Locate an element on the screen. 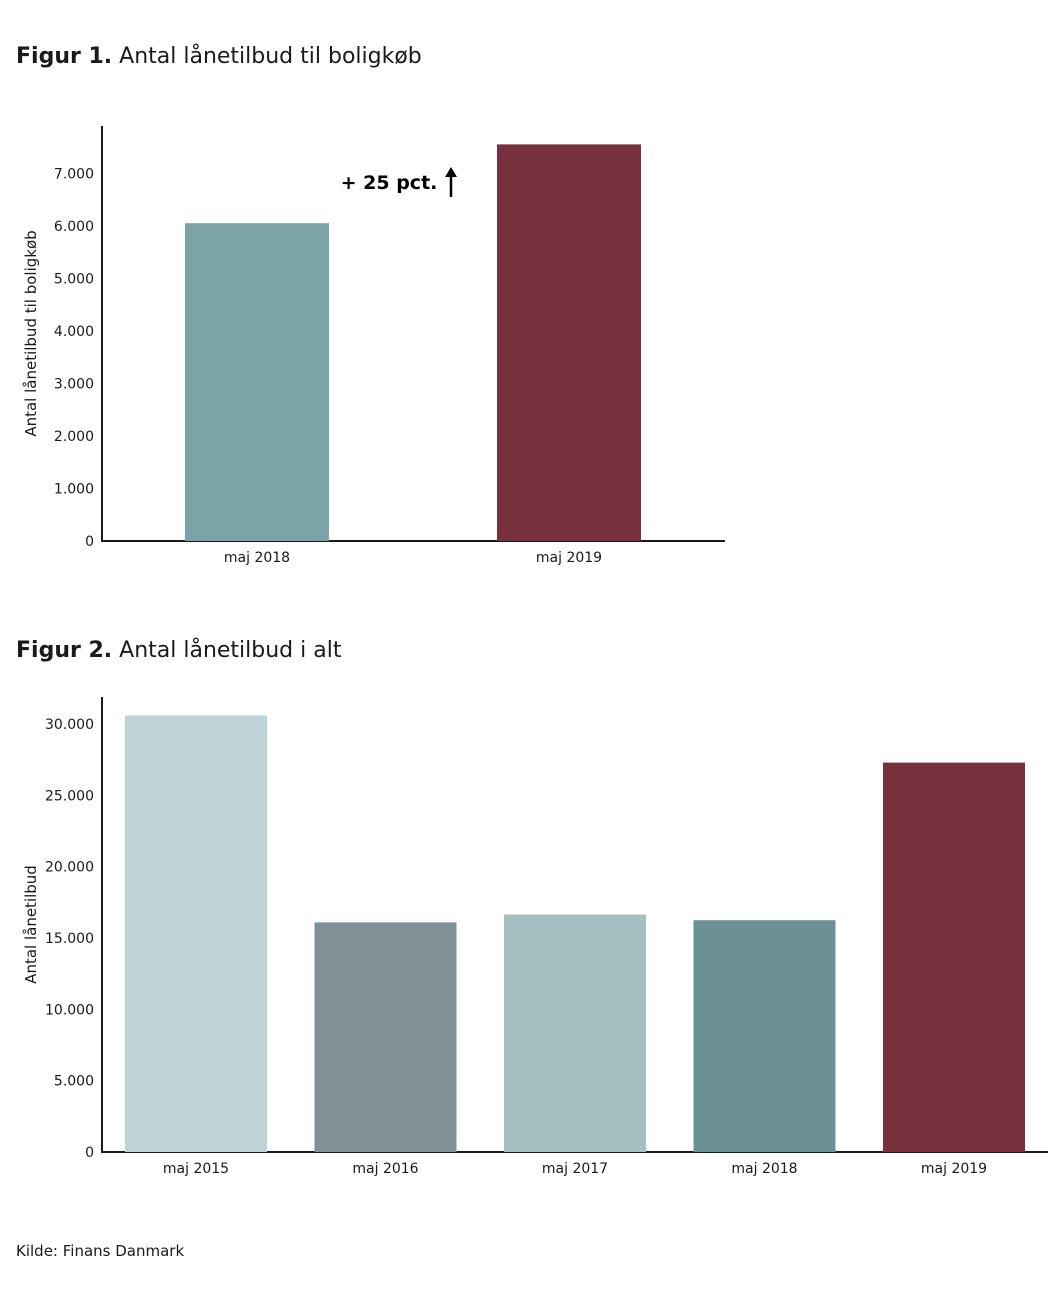 Image resolution: width=1060 pixels, height=1300 pixels. y-tick-label: 25.000 is located at coordinates (69, 796).